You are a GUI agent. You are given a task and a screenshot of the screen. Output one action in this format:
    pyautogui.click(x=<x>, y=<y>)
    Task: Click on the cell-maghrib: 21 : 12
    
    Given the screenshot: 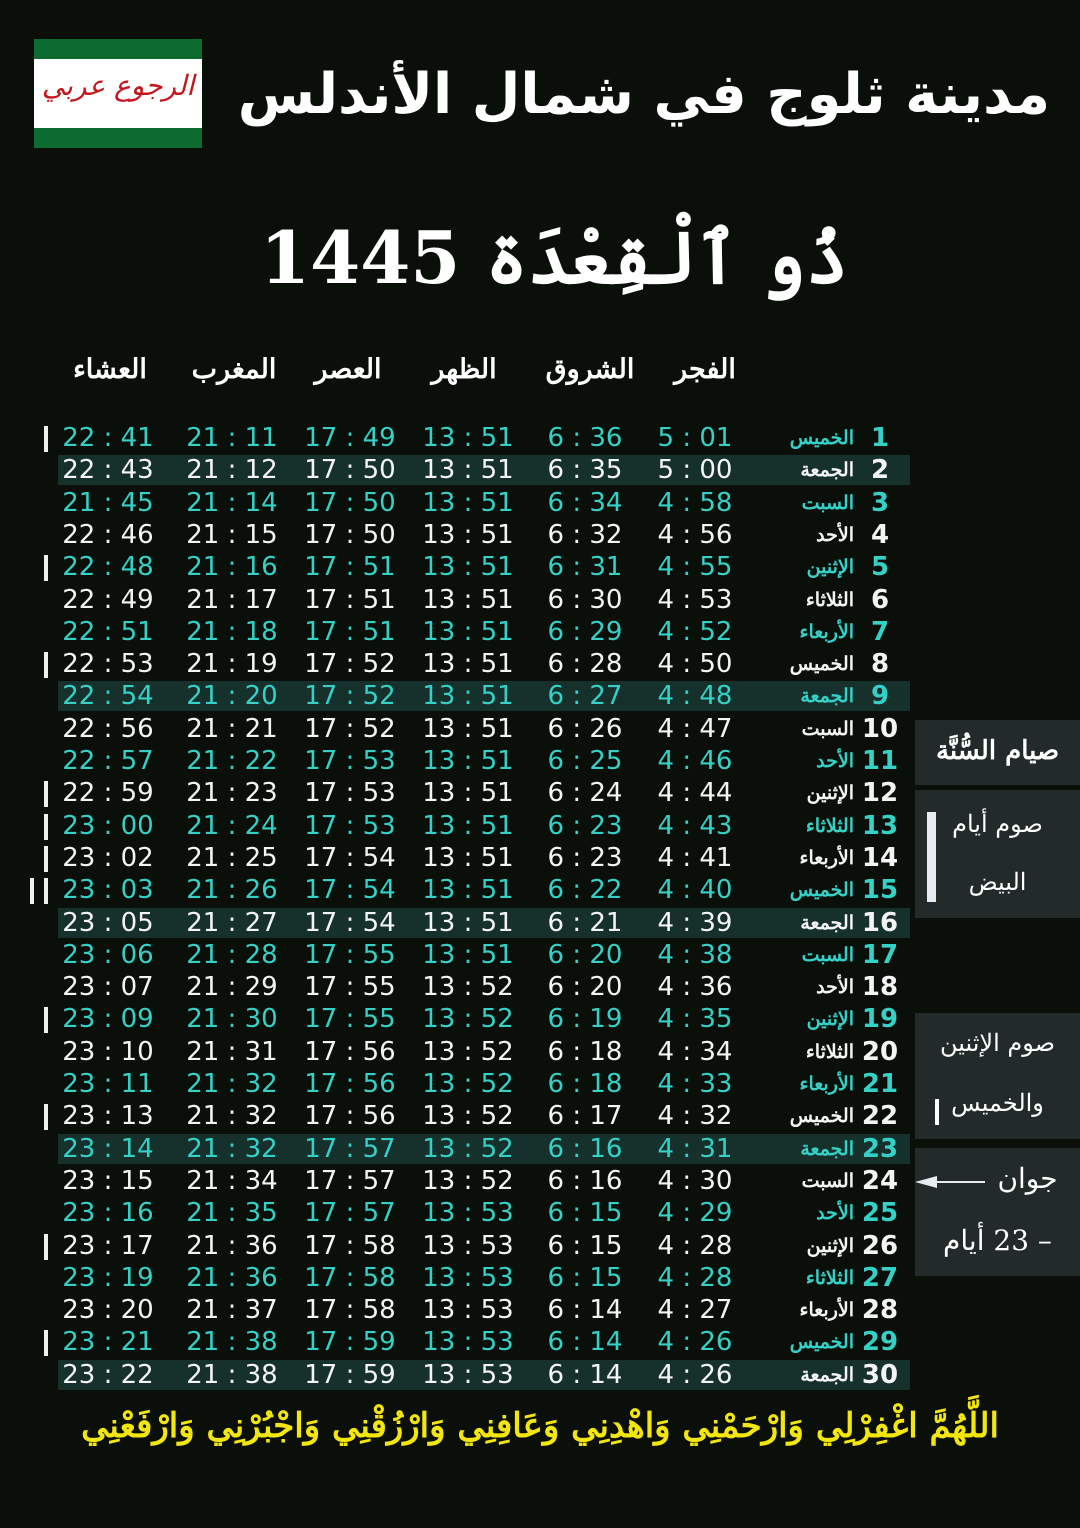 What is the action you would take?
    pyautogui.click(x=232, y=470)
    